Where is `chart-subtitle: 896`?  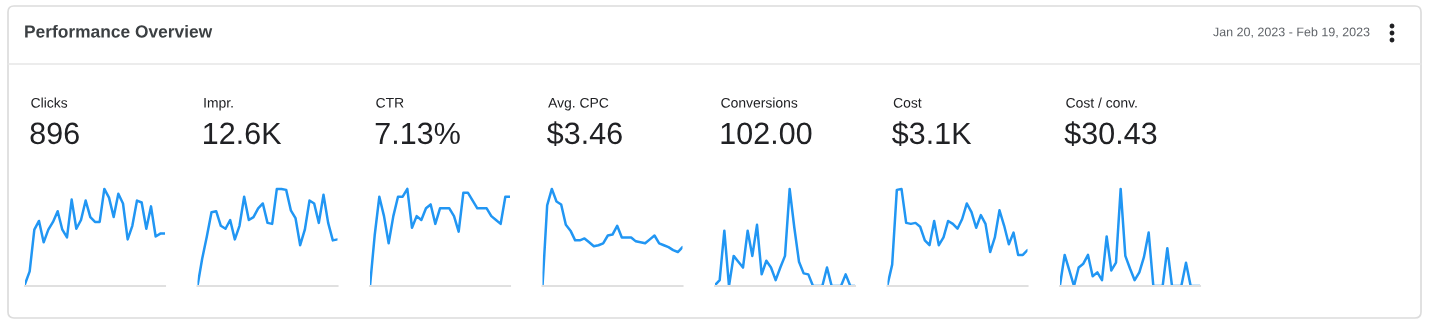 chart-subtitle: 896 is located at coordinates (54, 133).